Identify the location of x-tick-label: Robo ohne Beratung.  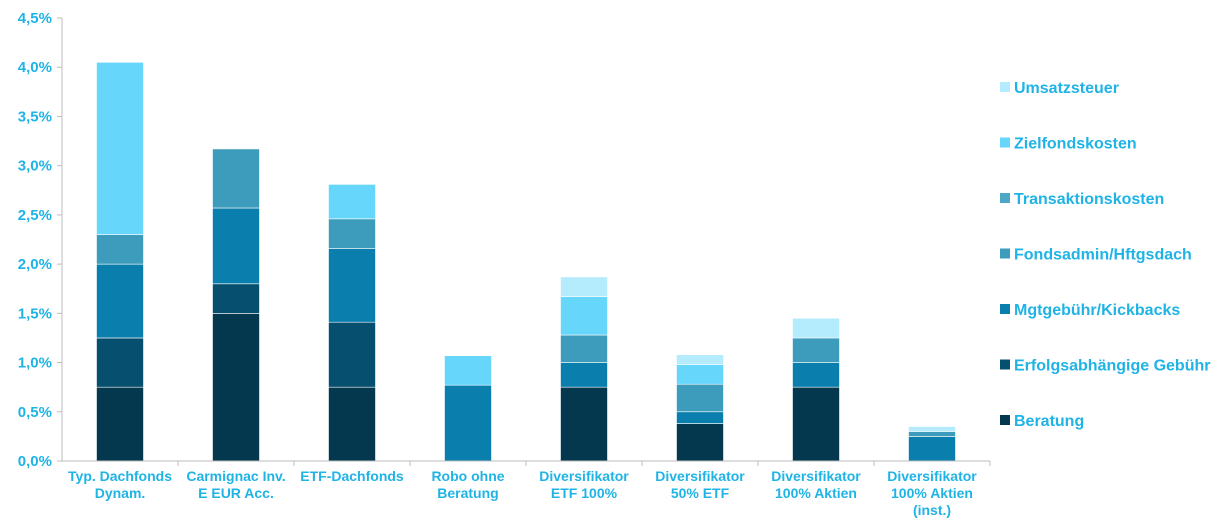
(467, 484).